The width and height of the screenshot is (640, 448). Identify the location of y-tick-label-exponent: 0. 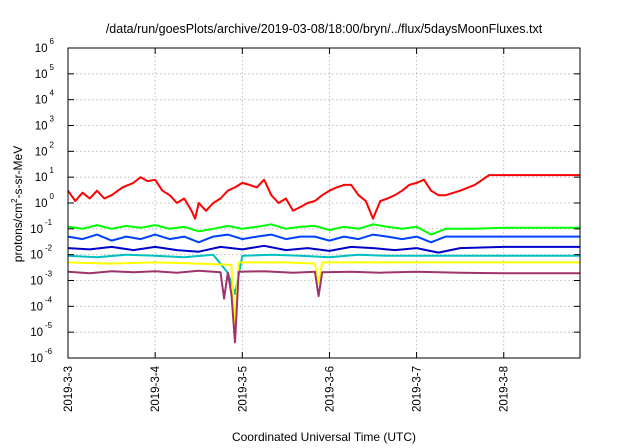
(52, 196).